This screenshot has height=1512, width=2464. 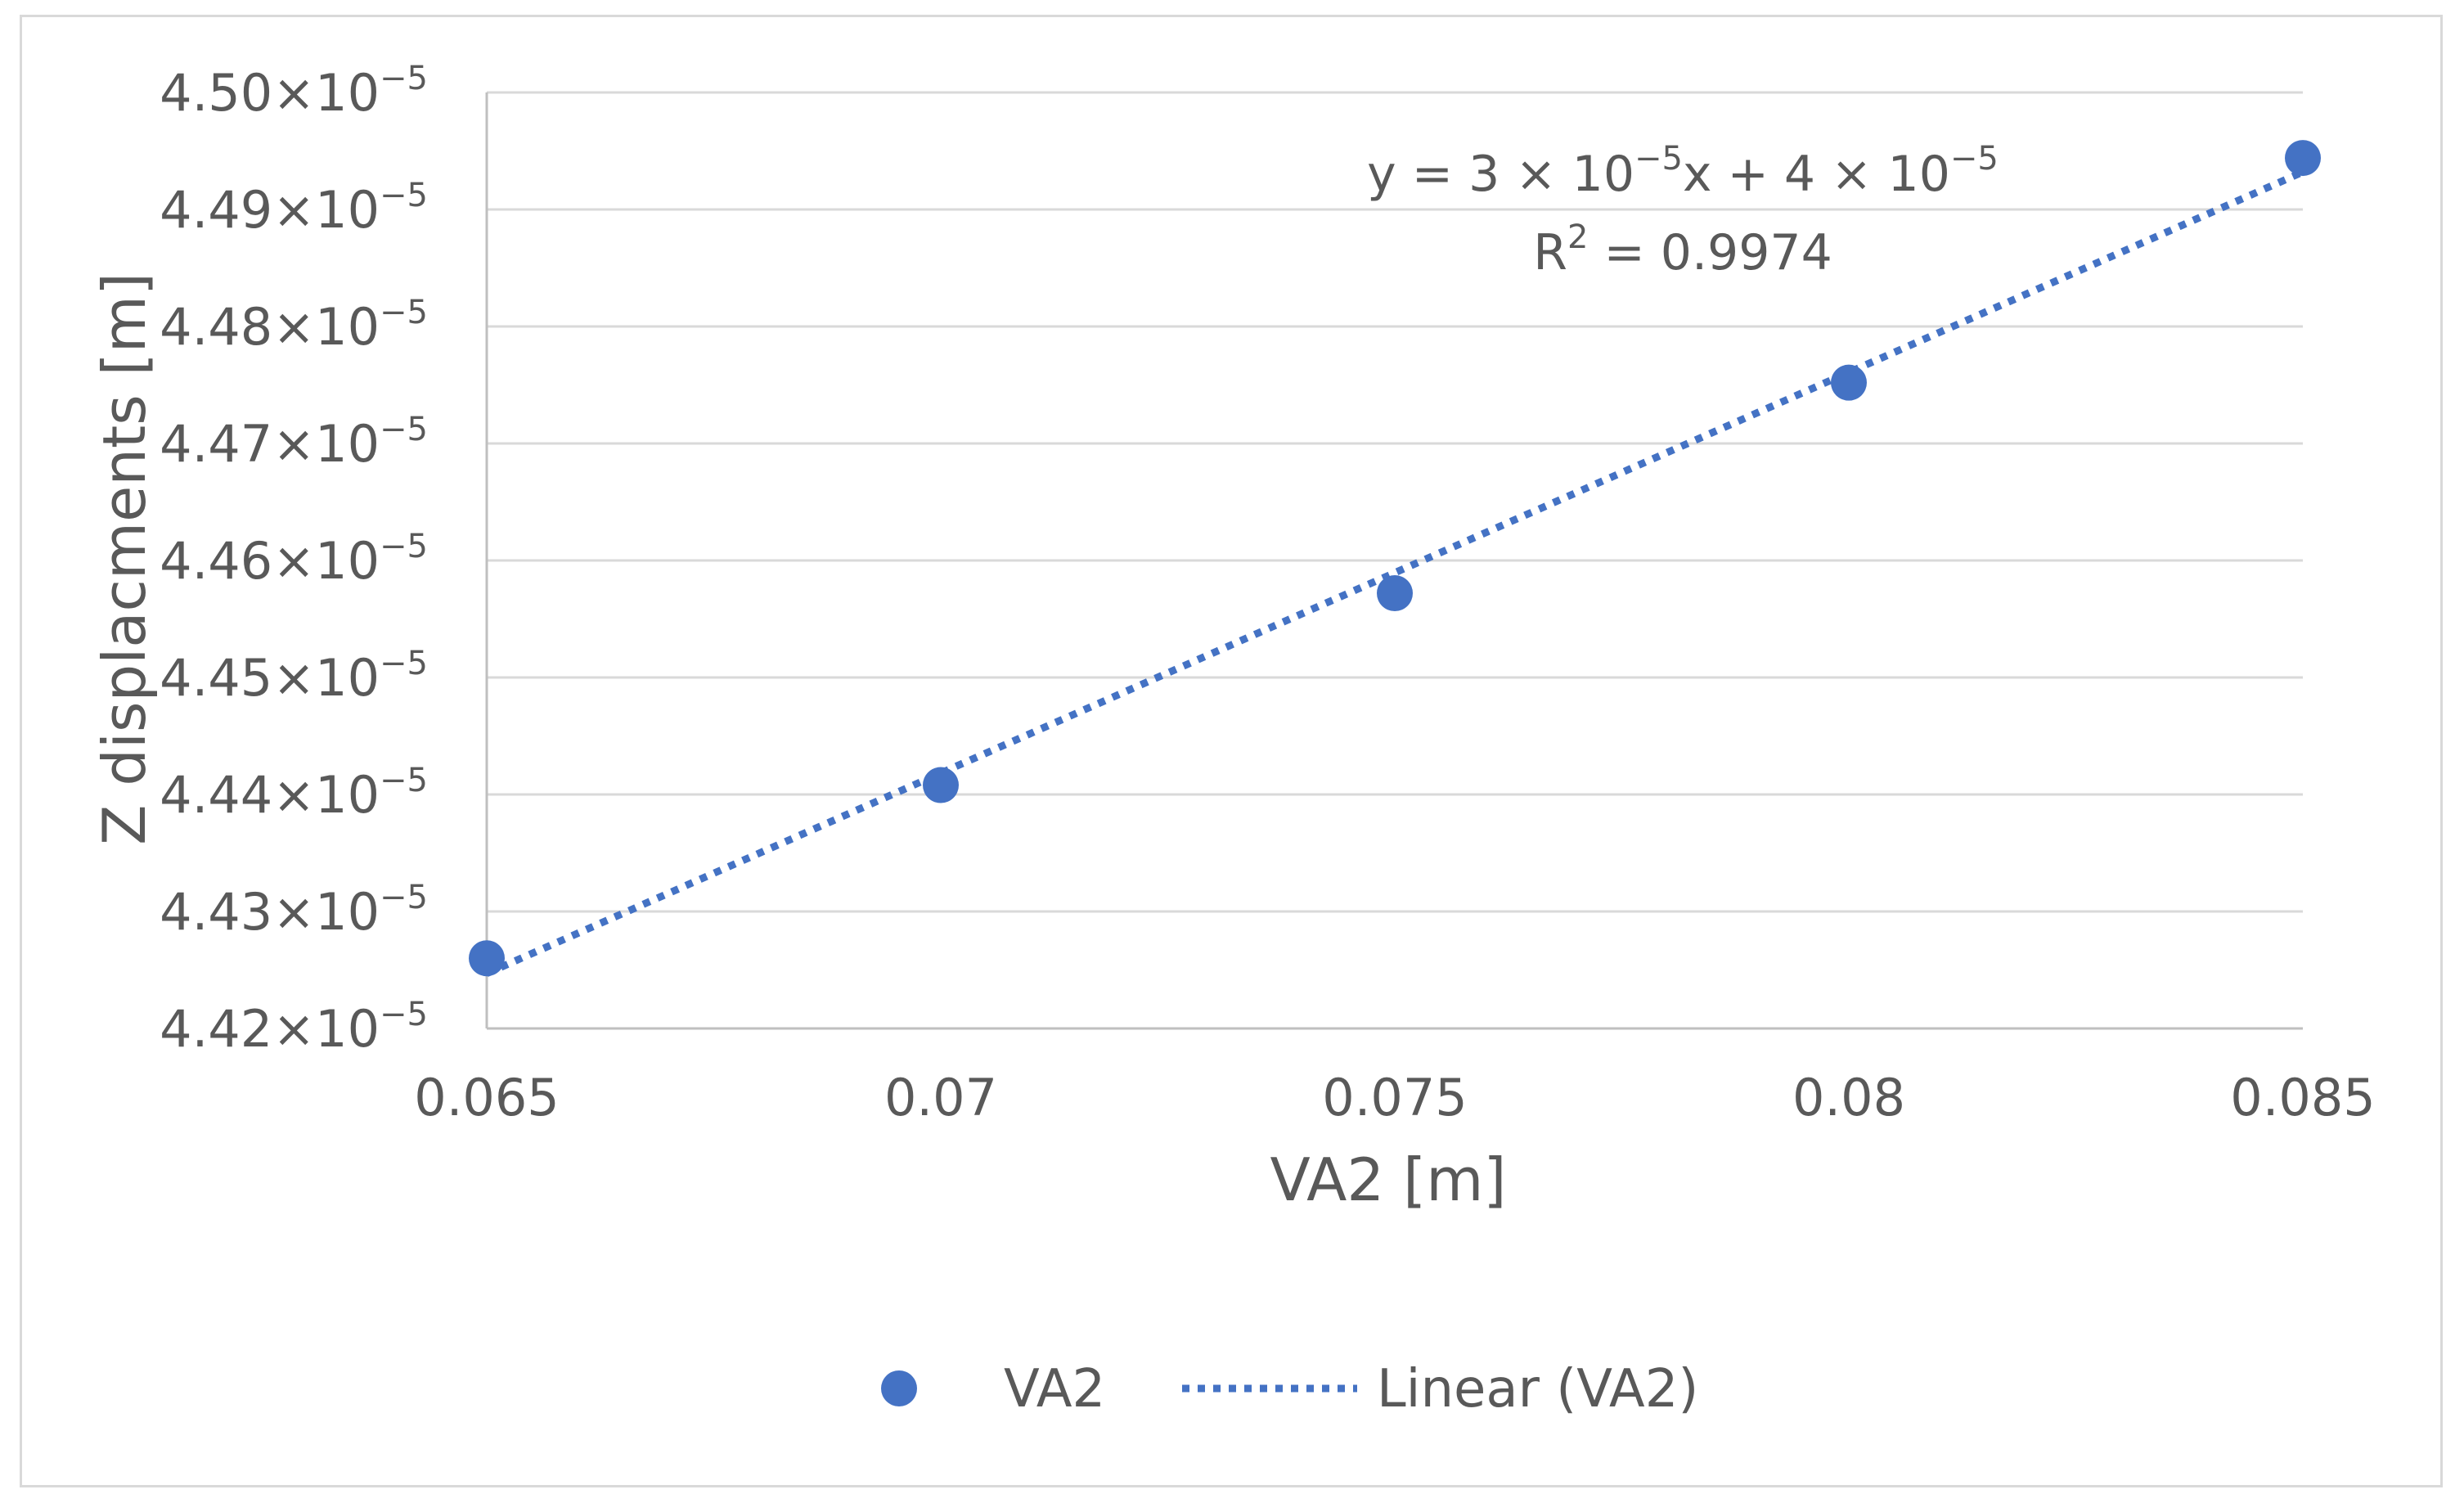 I want to click on equation-part2: x + 4 × 10, so click(x=1816, y=175).